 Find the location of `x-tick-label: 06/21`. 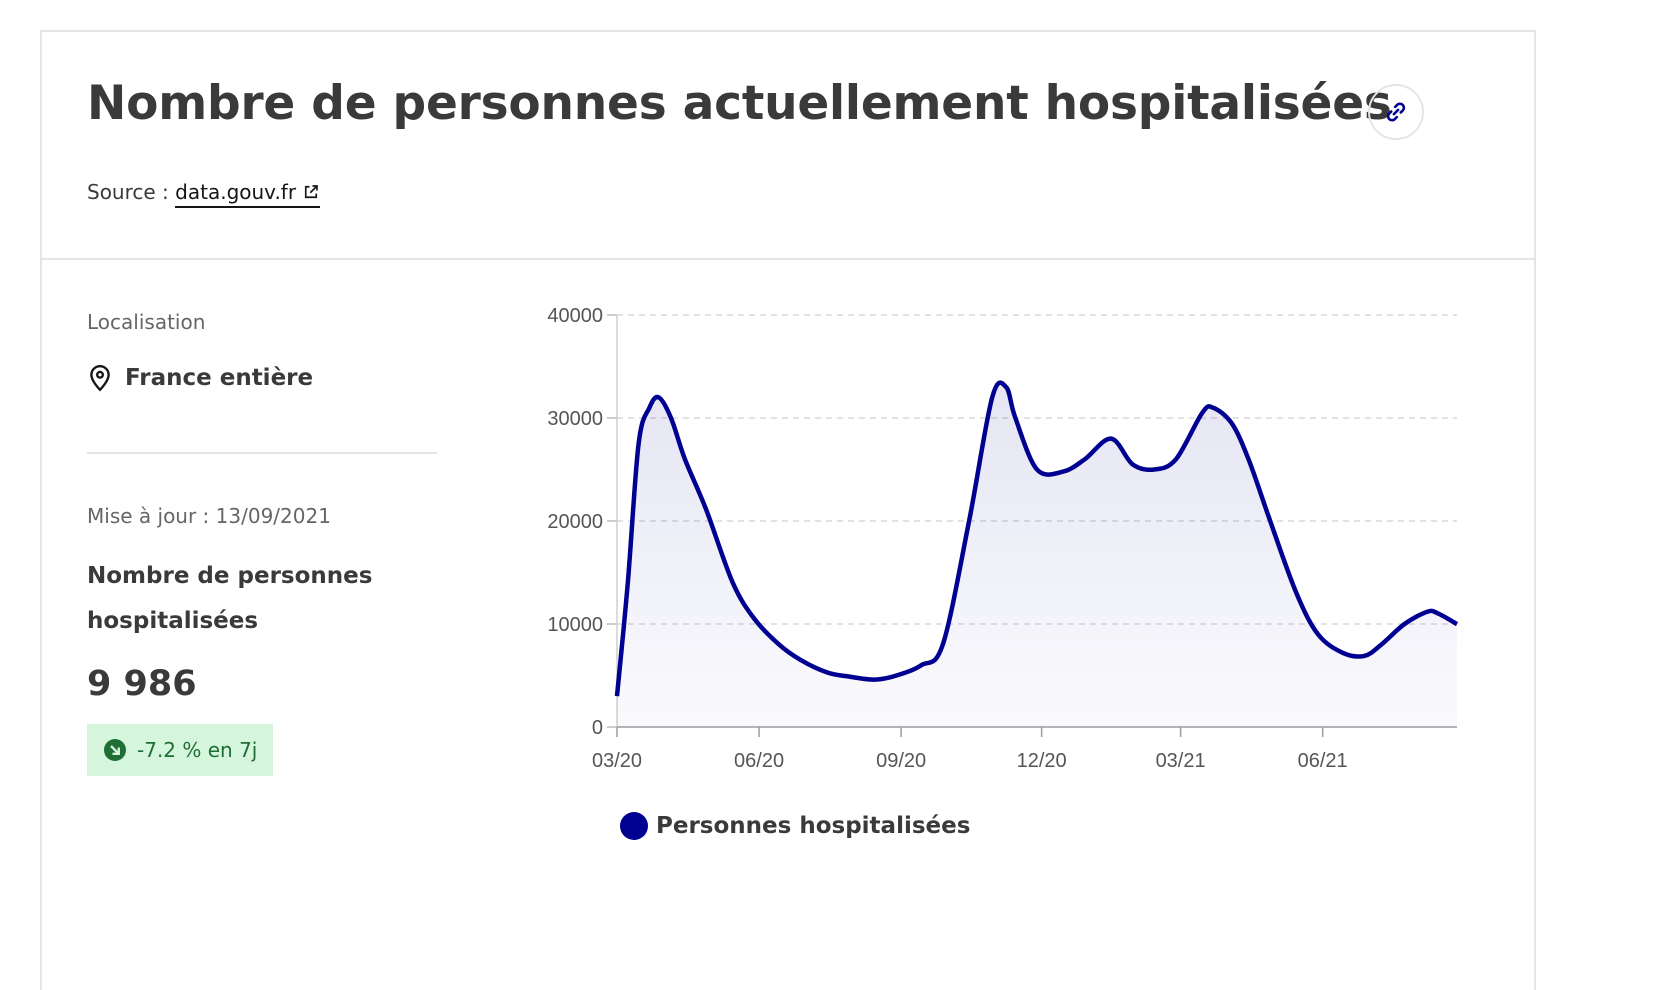

x-tick-label: 06/21 is located at coordinates (1323, 761).